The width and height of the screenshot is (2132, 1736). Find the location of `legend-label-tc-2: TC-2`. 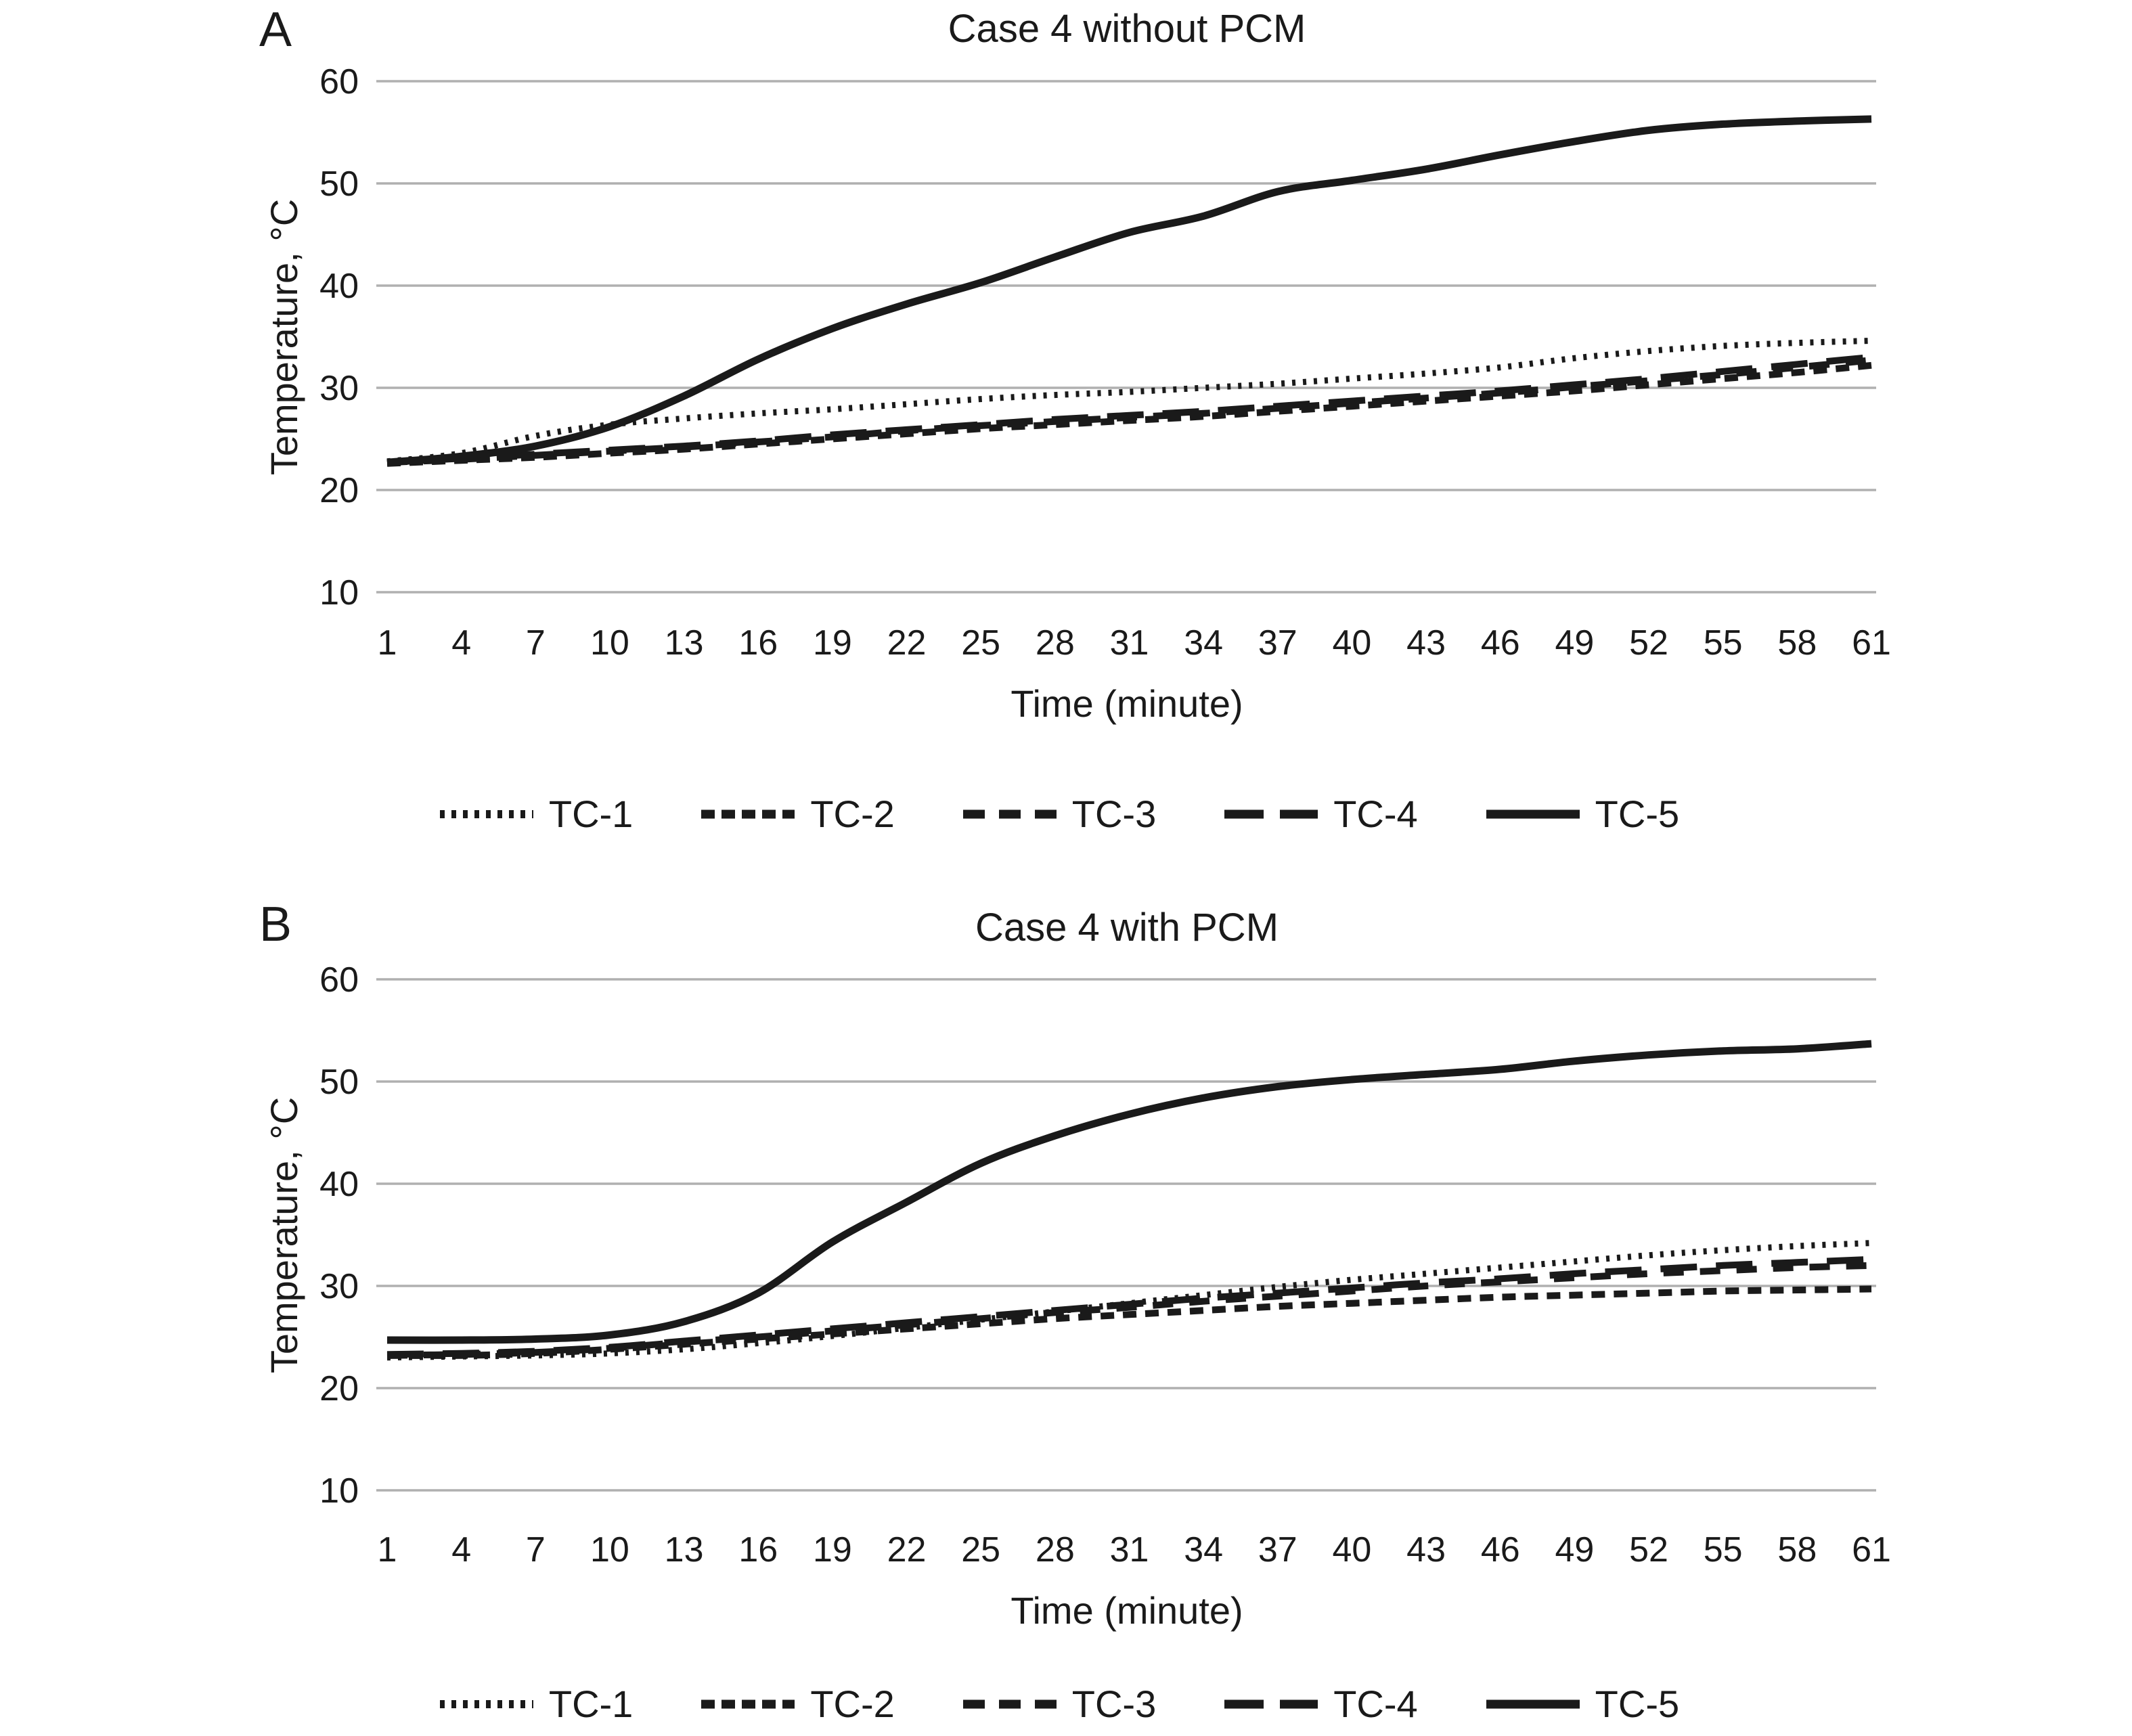

legend-label-tc-2: TC-2 is located at coordinates (852, 1704).